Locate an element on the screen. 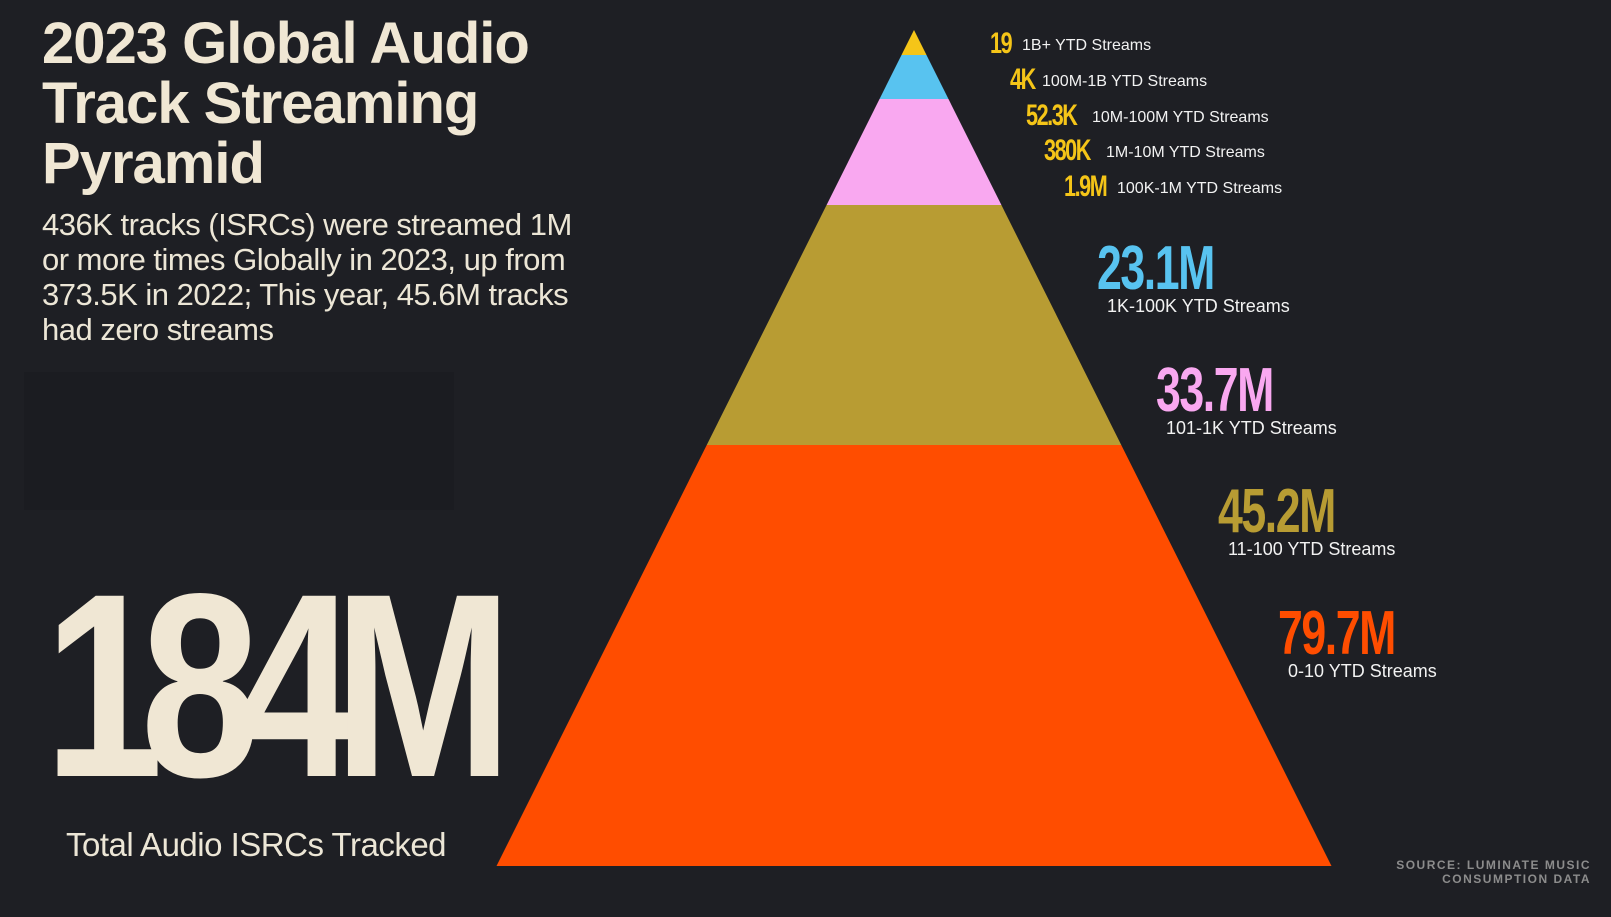 The height and width of the screenshot is (917, 1611). tier-label-1: 19 1B+ YTD Streams is located at coordinates (1070, 44).